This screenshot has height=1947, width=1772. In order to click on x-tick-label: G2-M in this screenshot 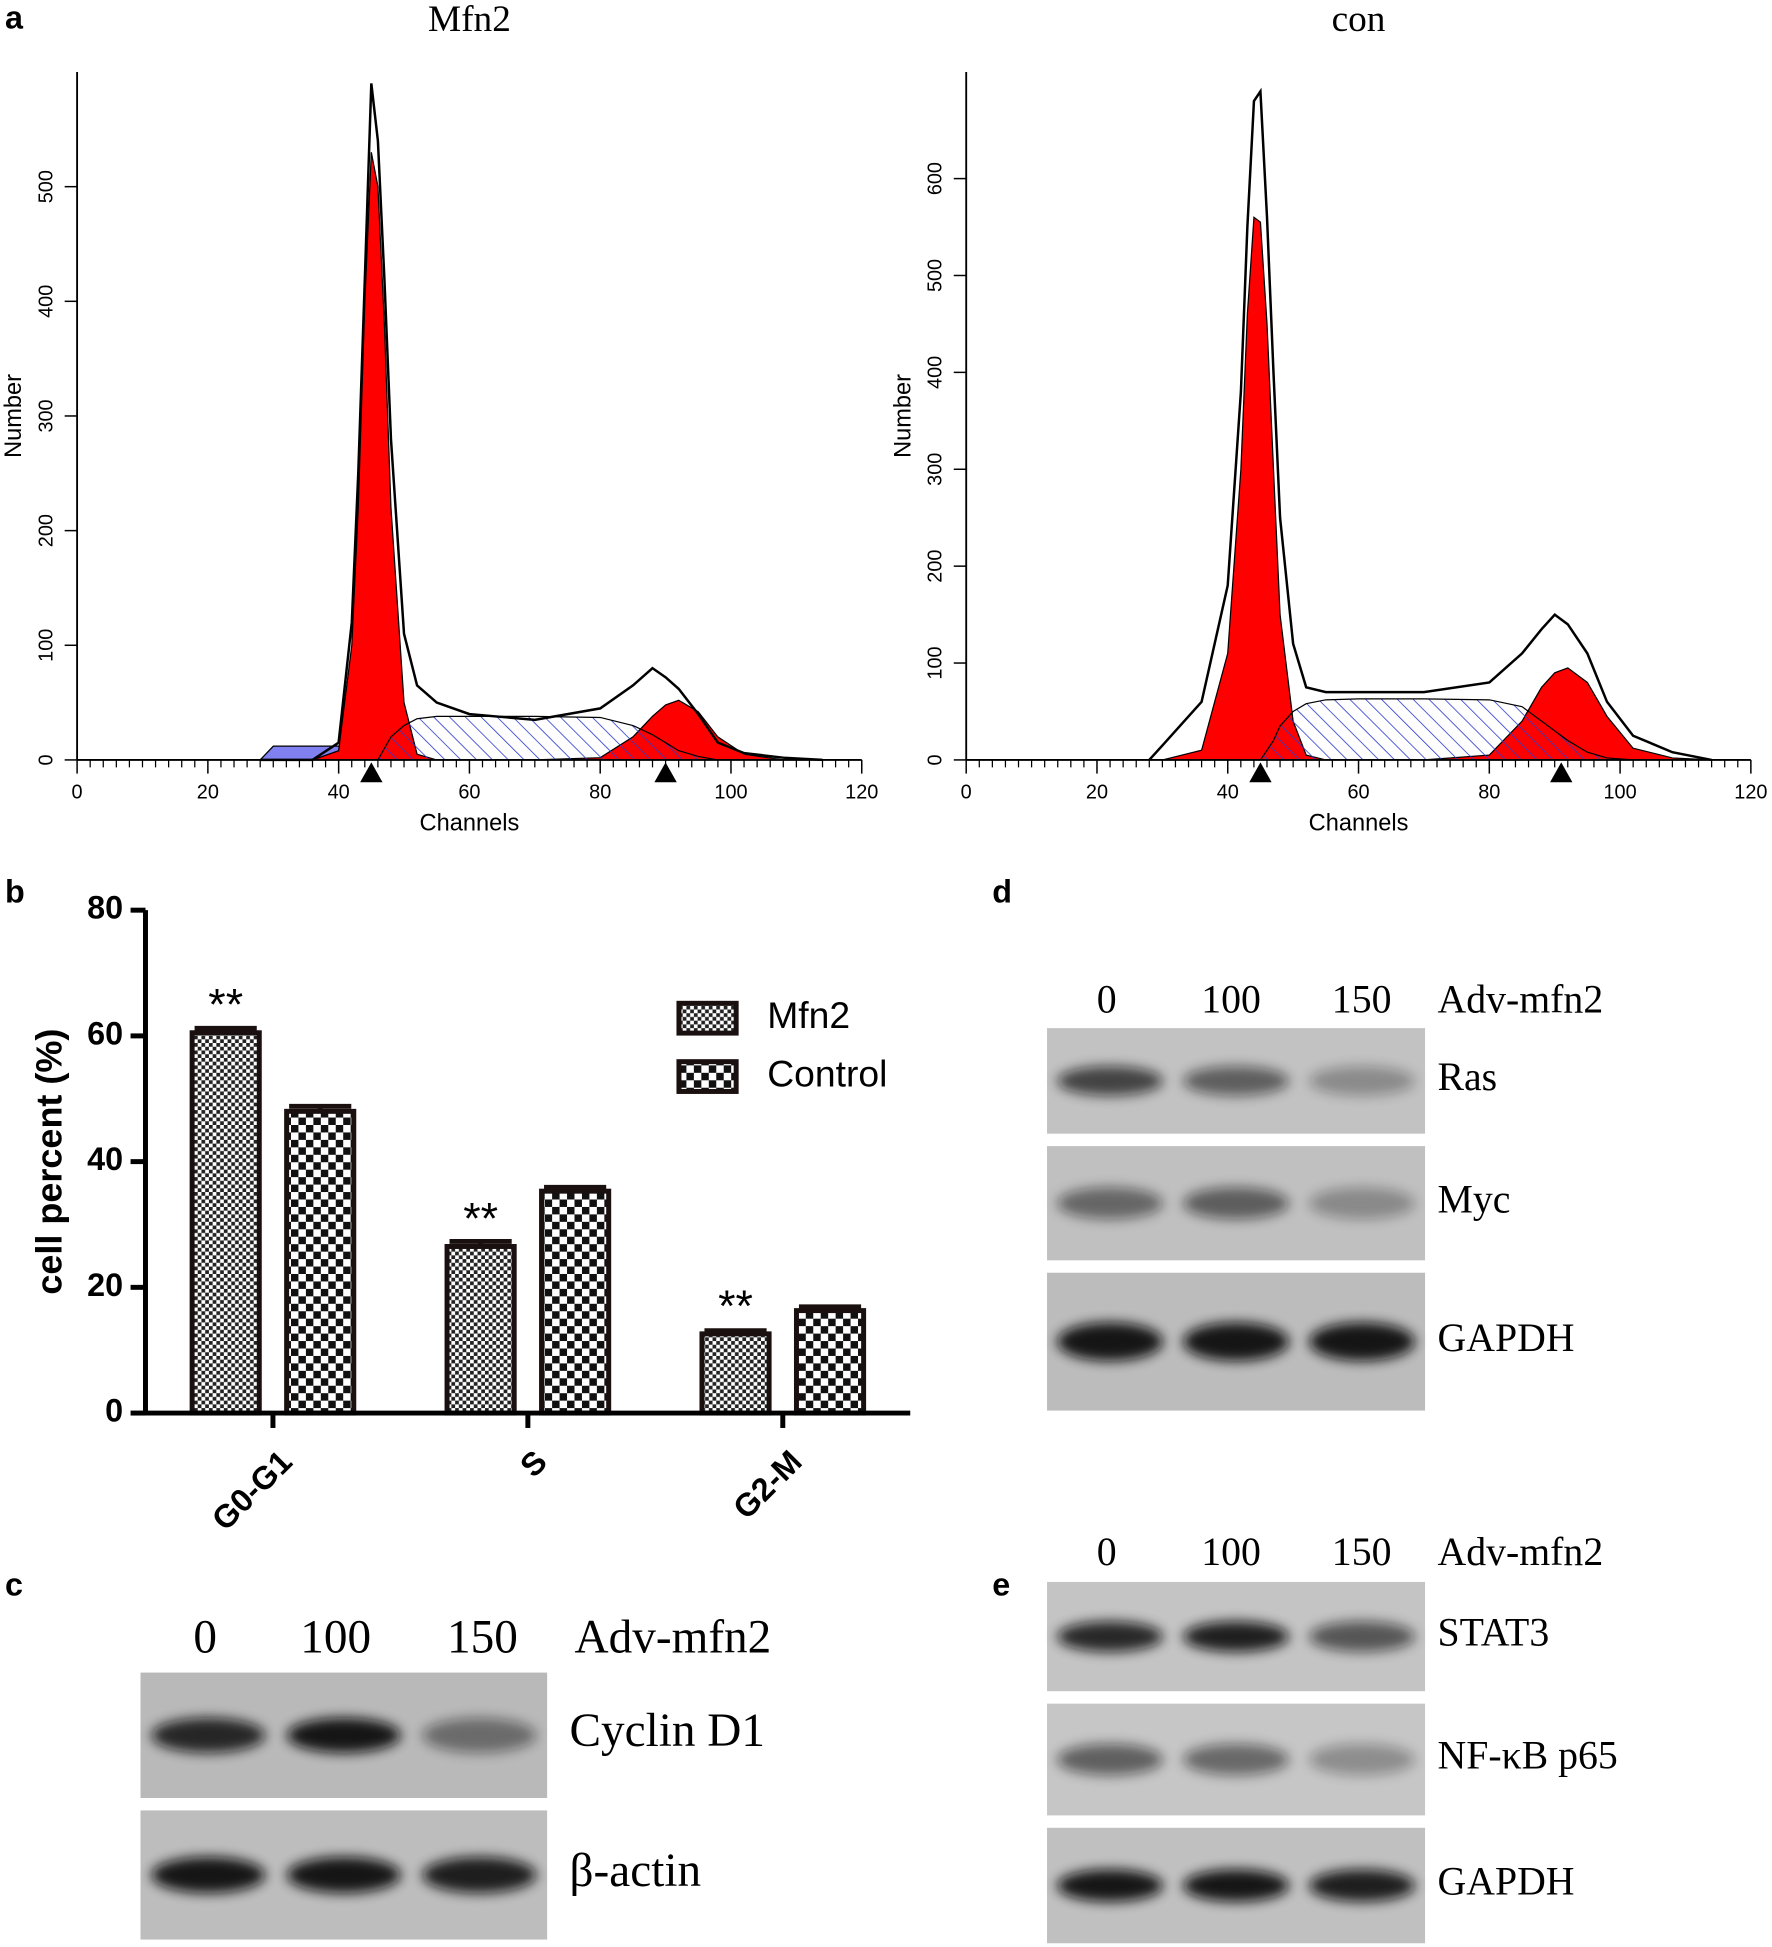, I will do `click(767, 1484)`.